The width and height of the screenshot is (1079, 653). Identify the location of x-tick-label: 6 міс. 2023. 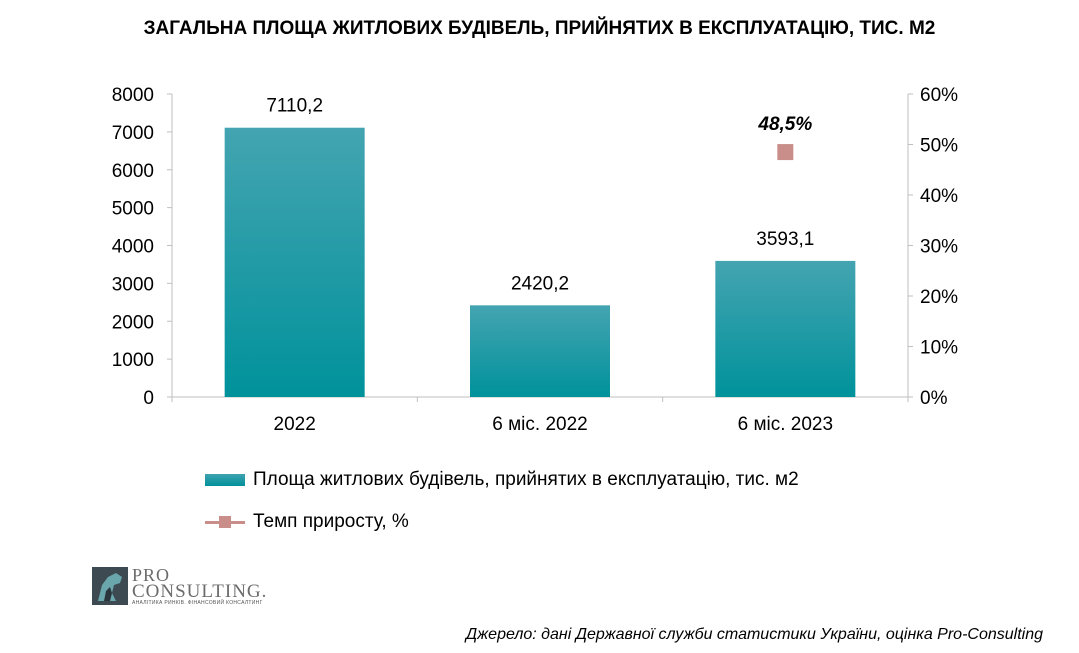
(785, 424).